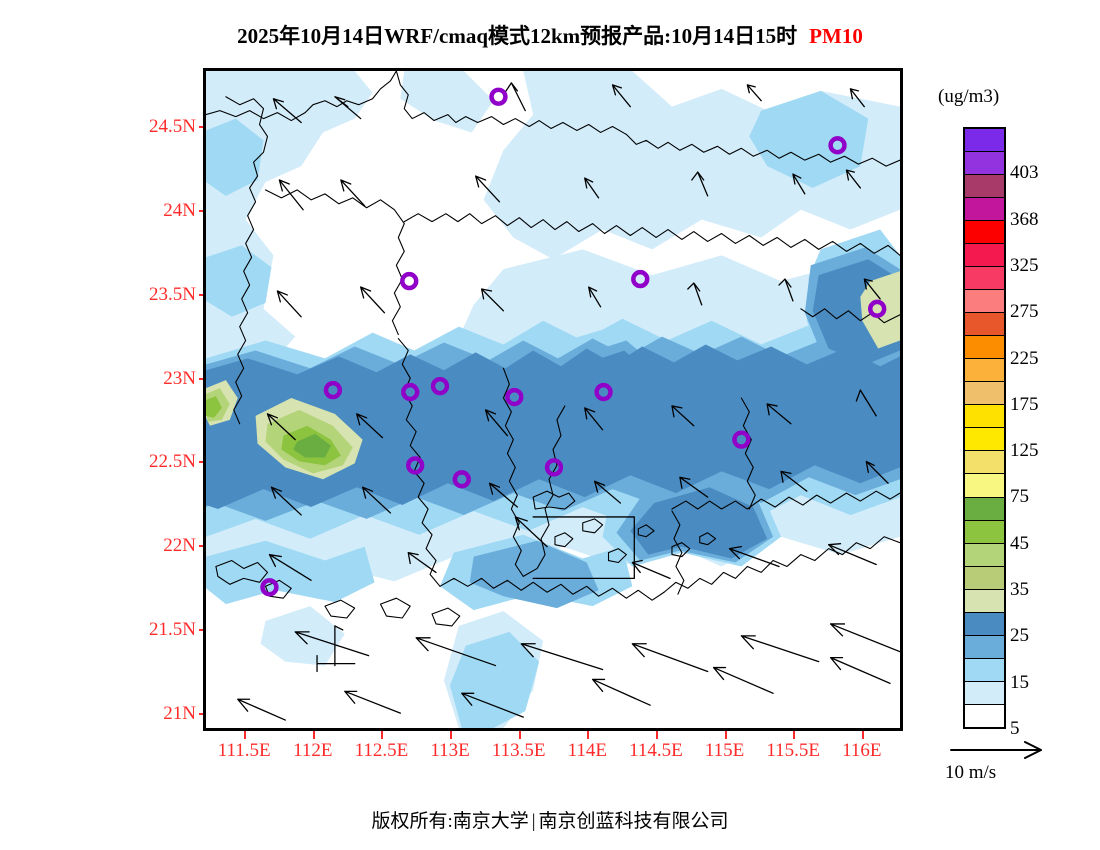 The width and height of the screenshot is (1100, 850). Describe the element at coordinates (1019, 543) in the screenshot. I see `colorbar-label-45: 45` at that location.